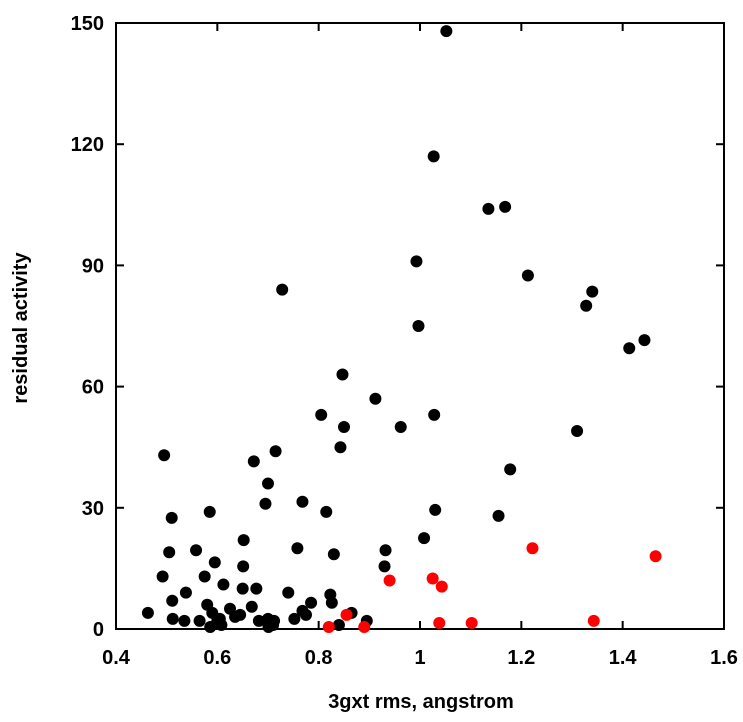 The width and height of the screenshot is (743, 722). I want to click on y-tick-label: 30, so click(93, 509).